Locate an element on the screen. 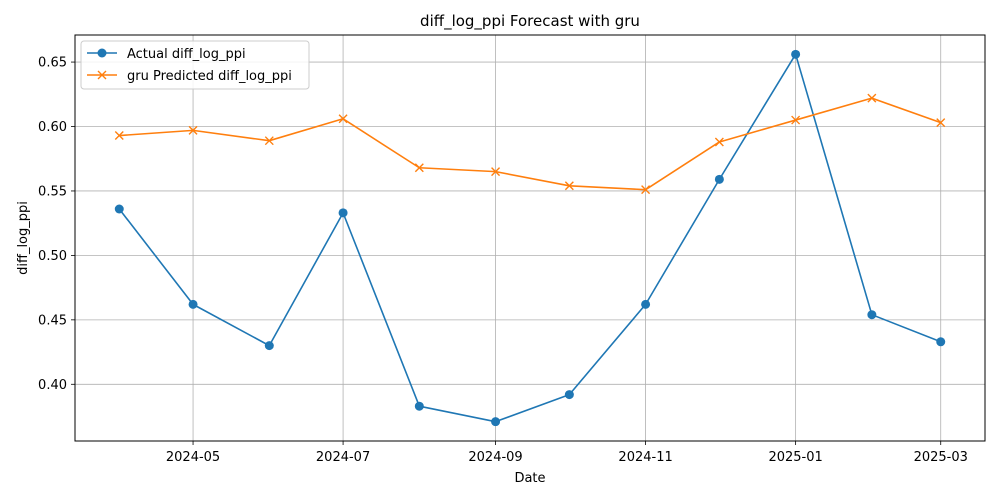  legend-label-predicted: gru Predicted diff_log_ppi is located at coordinates (209, 76).